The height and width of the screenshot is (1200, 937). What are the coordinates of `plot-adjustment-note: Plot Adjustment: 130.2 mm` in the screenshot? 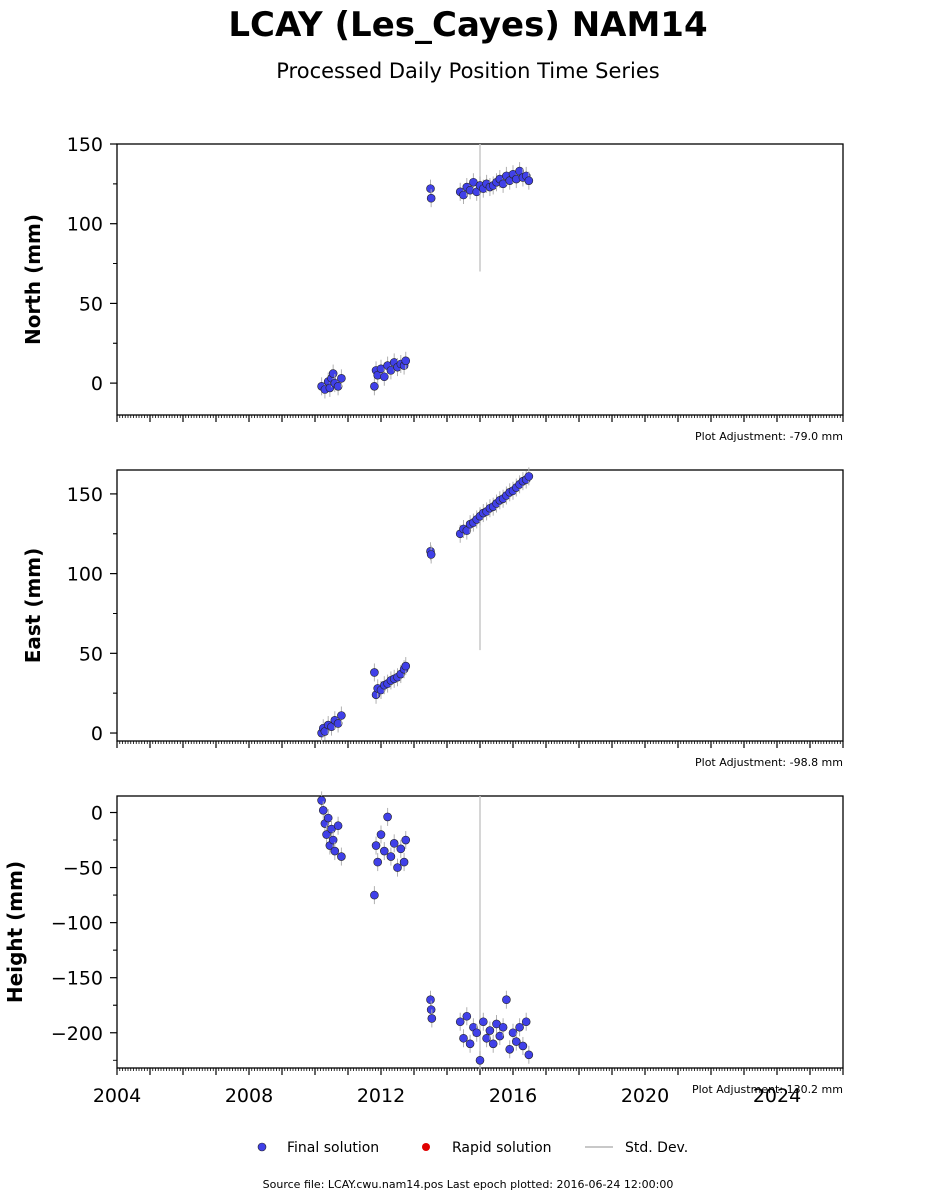 It's located at (767, 1089).